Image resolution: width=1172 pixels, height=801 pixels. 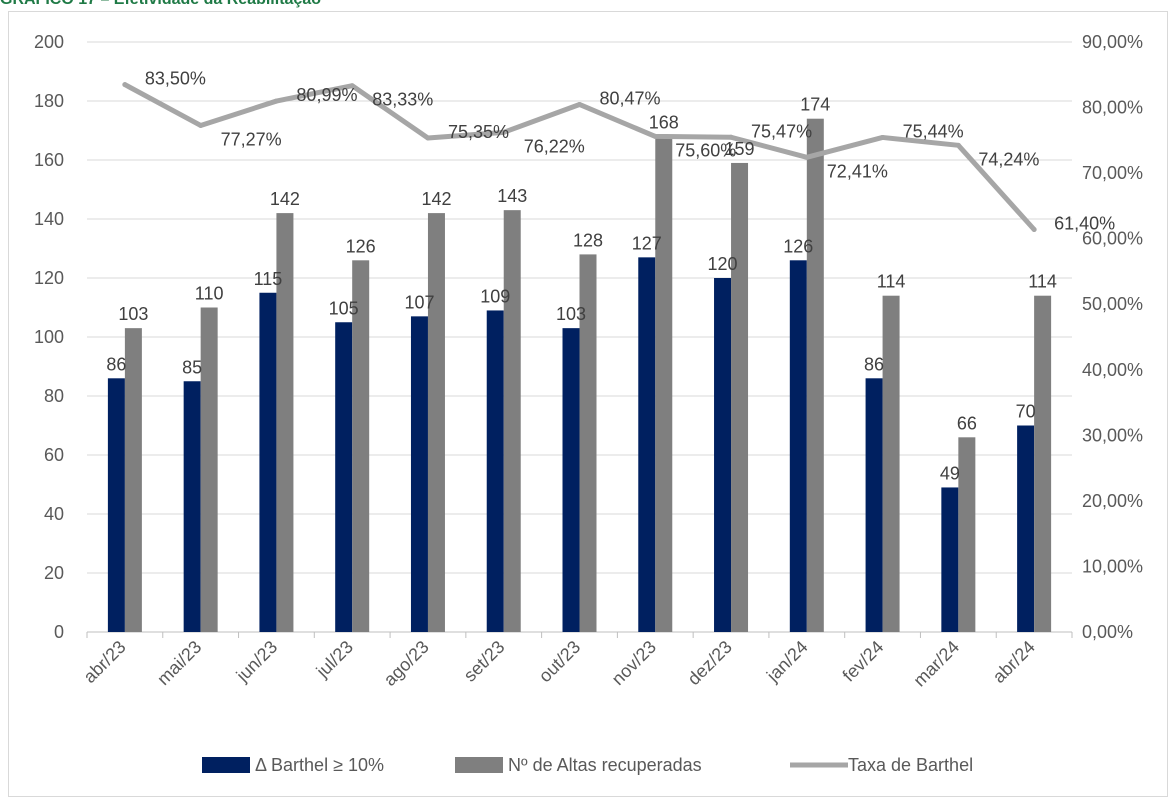 What do you see at coordinates (402, 100) in the screenshot?
I see `data-label-taxa: 83,33%` at bounding box center [402, 100].